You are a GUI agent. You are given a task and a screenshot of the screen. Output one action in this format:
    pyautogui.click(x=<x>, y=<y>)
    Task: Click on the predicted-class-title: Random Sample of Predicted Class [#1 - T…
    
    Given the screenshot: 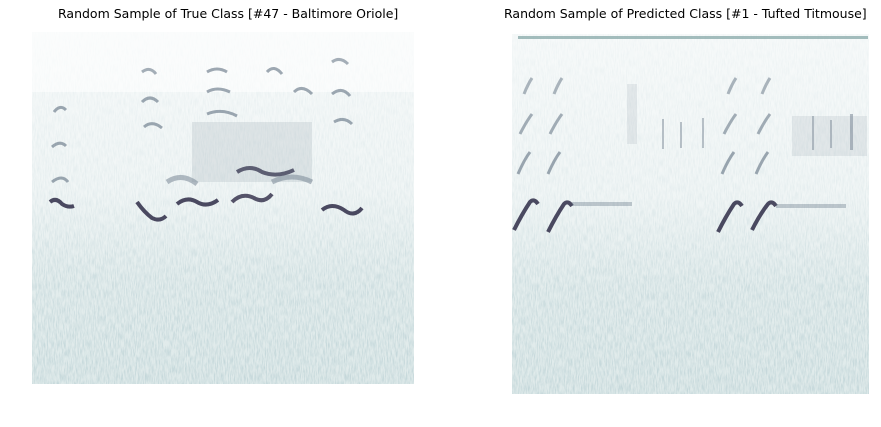 What is the action you would take?
    pyautogui.click(x=685, y=13)
    